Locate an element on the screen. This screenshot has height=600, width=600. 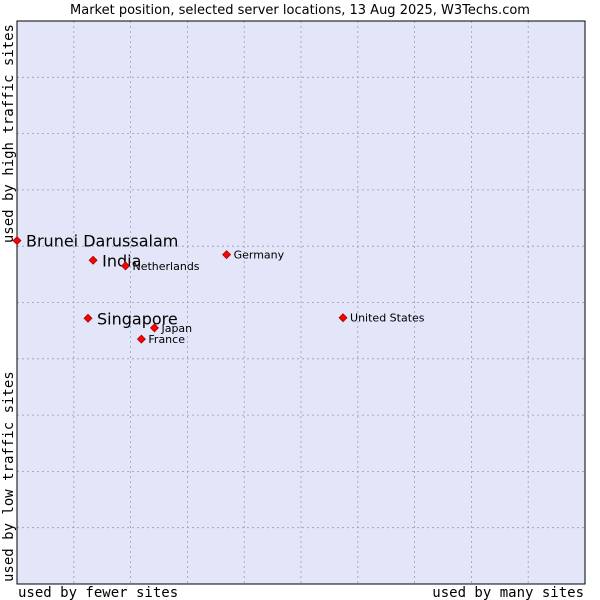
point-label-france: France is located at coordinates (166, 339).